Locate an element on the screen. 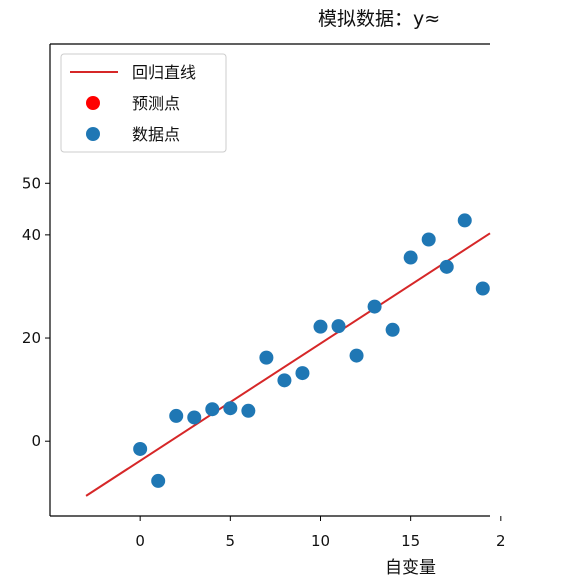 This screenshot has height=581, width=570. legend-label-predicted-points: 预测点 is located at coordinates (156, 103).